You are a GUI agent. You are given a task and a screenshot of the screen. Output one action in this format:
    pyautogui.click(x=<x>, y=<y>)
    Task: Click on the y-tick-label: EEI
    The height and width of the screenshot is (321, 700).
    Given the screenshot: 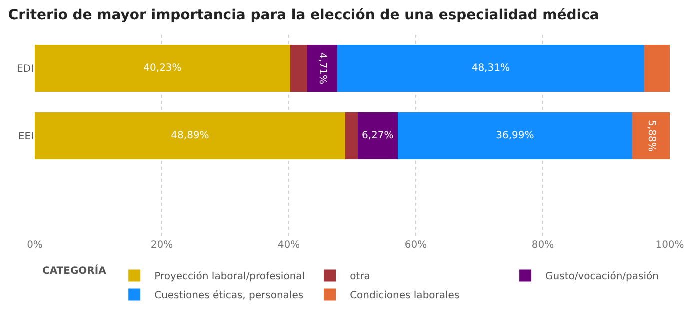 What is the action you would take?
    pyautogui.click(x=26, y=137)
    